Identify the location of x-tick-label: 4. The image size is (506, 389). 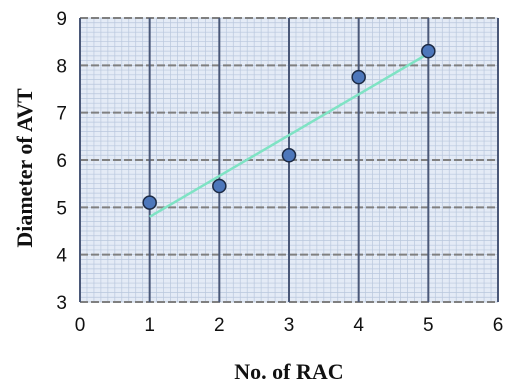
(358, 325).